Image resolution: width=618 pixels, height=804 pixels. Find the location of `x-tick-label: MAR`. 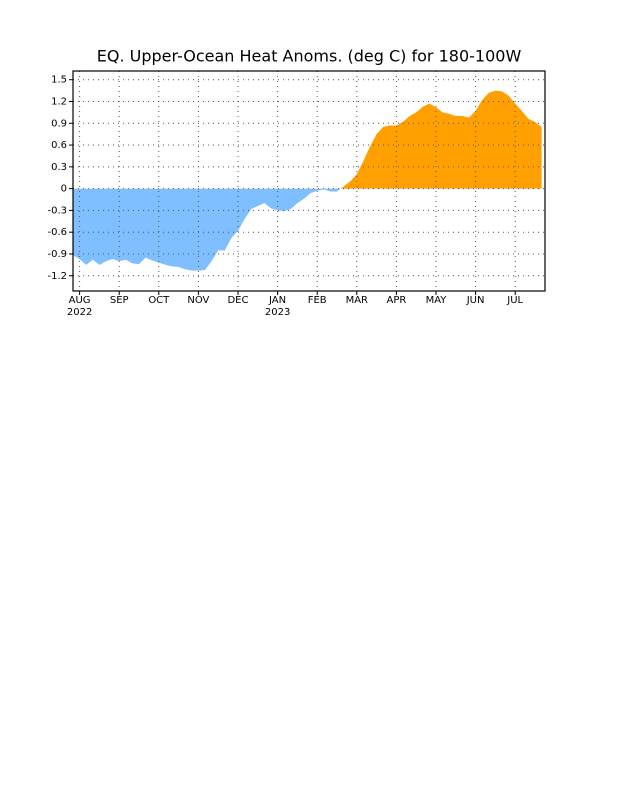

x-tick-label: MAR is located at coordinates (357, 300).